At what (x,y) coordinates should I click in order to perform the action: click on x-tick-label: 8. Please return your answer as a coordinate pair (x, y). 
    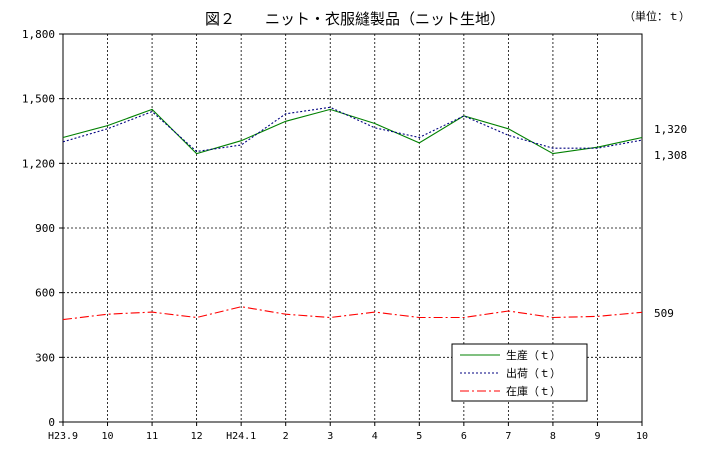
    Looking at the image, I should click on (553, 436).